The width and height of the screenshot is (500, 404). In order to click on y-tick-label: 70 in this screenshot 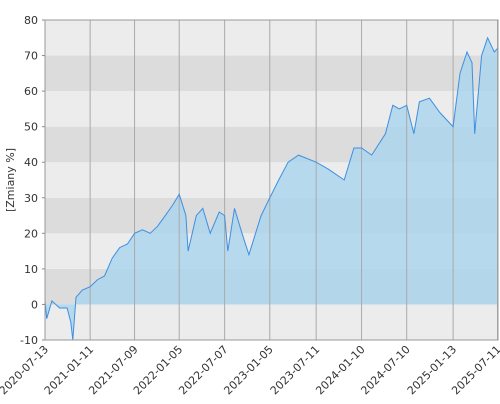, I will do `click(31, 56)`.